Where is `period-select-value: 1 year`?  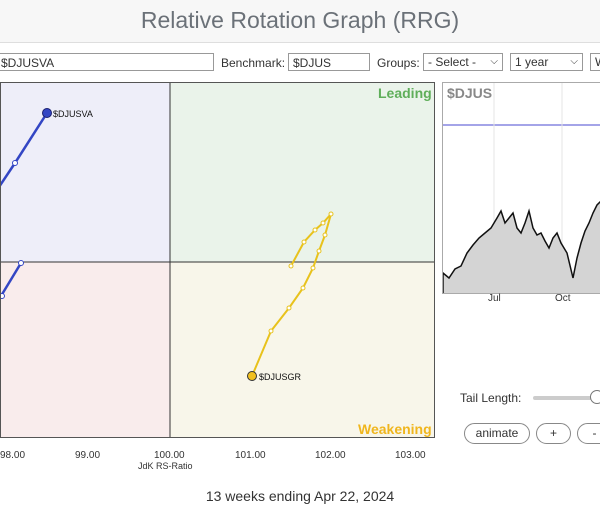 period-select-value: 1 year is located at coordinates (532, 62).